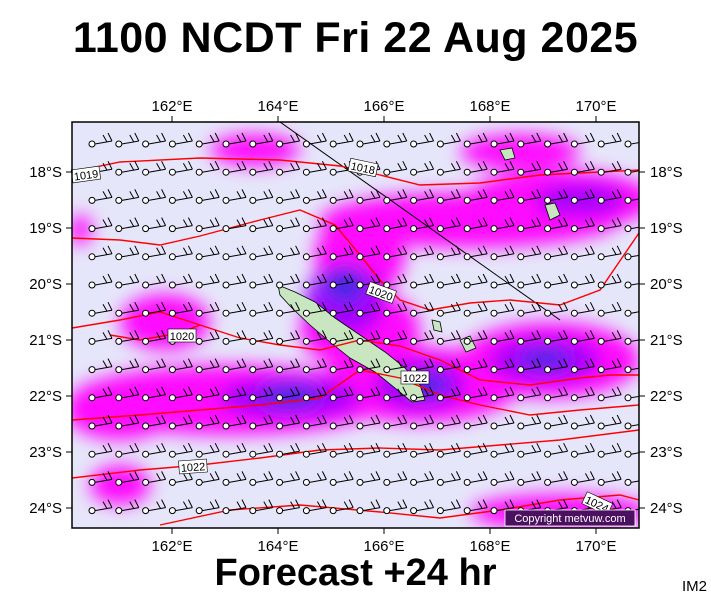 This screenshot has width=711, height=600. Describe the element at coordinates (666, 340) in the screenshot. I see `lat-labels-right: 18°S 19°S 20°S 21°S 22°S 23°S 24°S` at that location.